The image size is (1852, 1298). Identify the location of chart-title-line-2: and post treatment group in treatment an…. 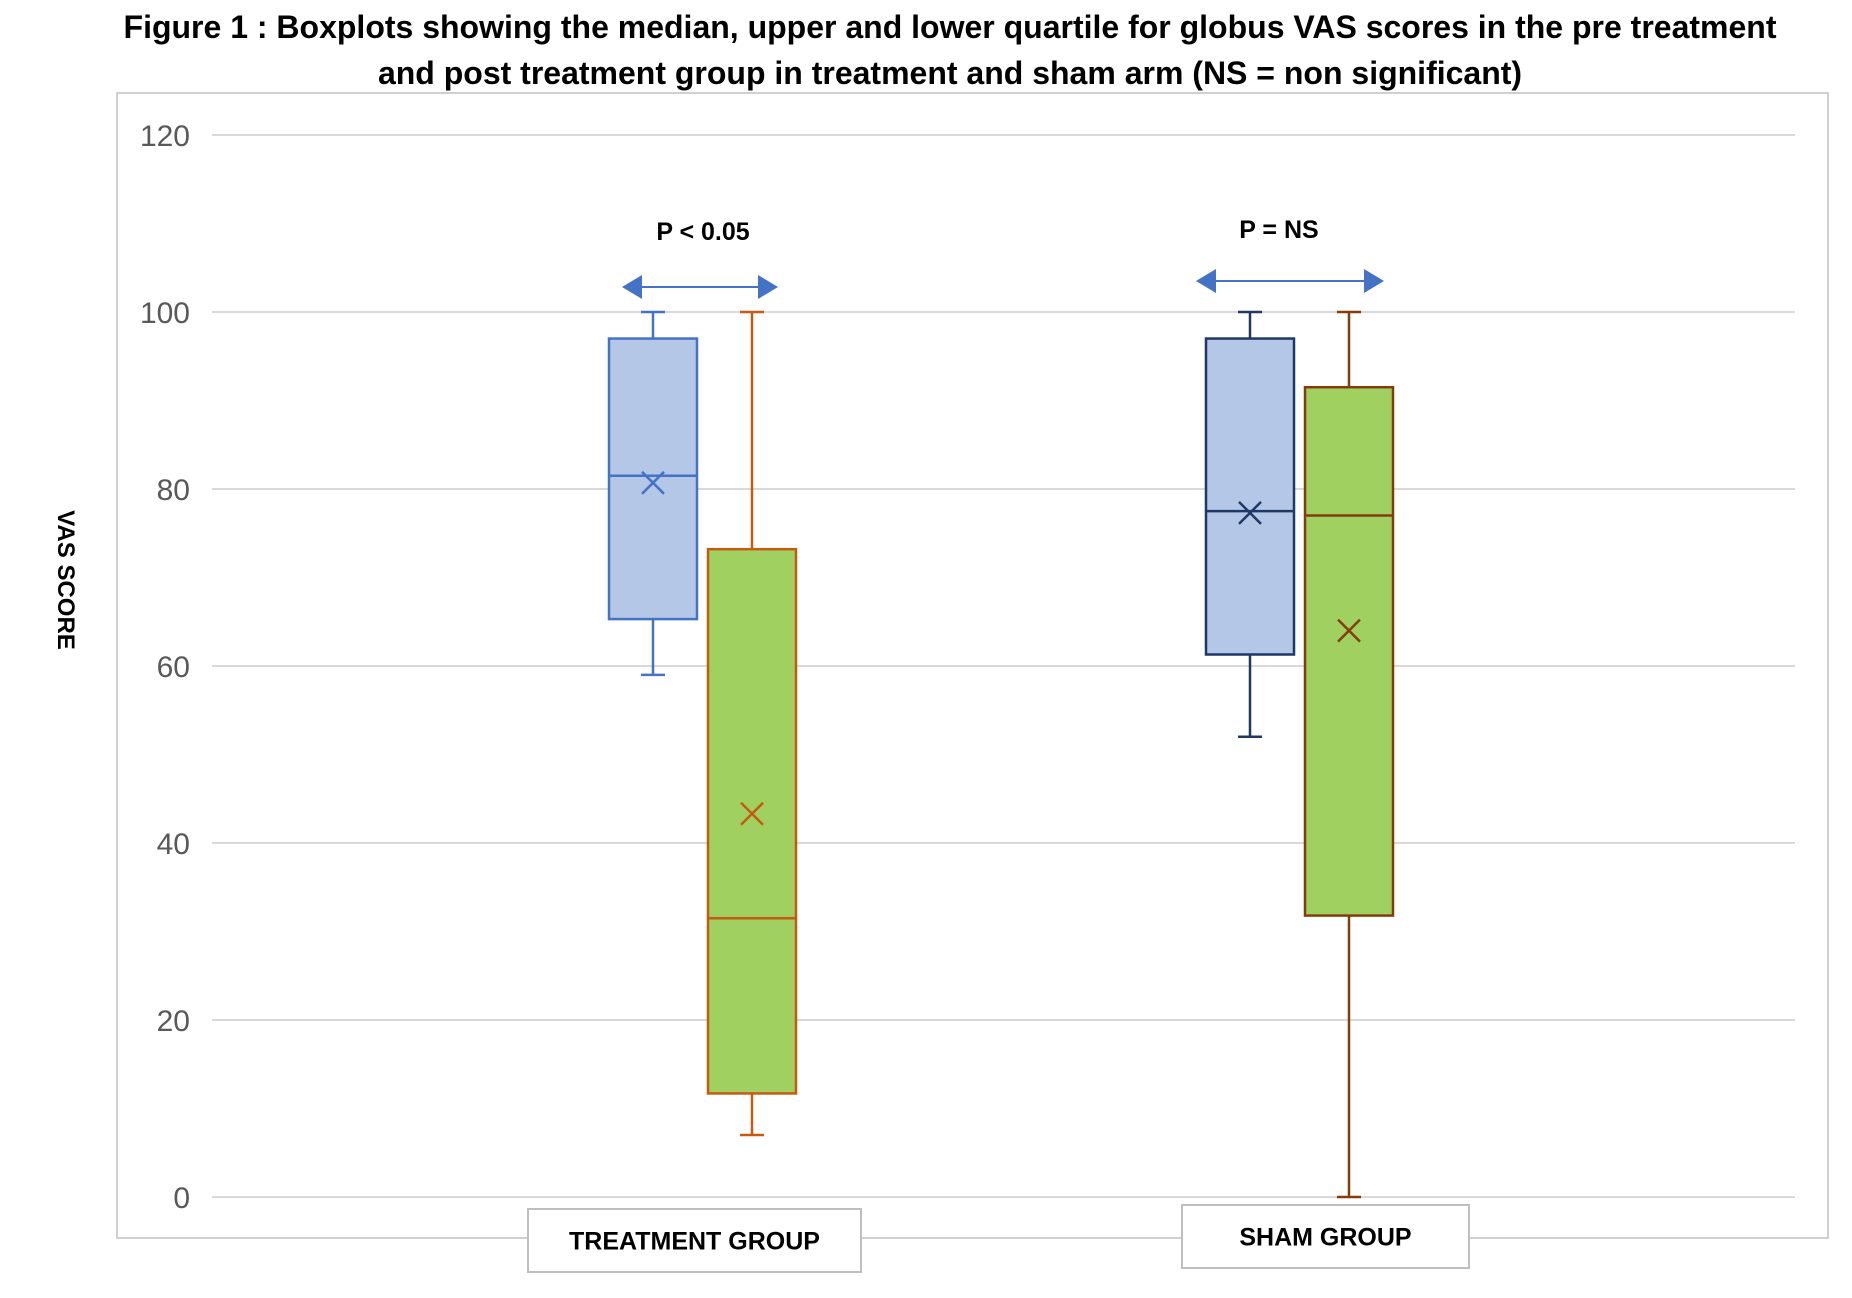
(950, 73).